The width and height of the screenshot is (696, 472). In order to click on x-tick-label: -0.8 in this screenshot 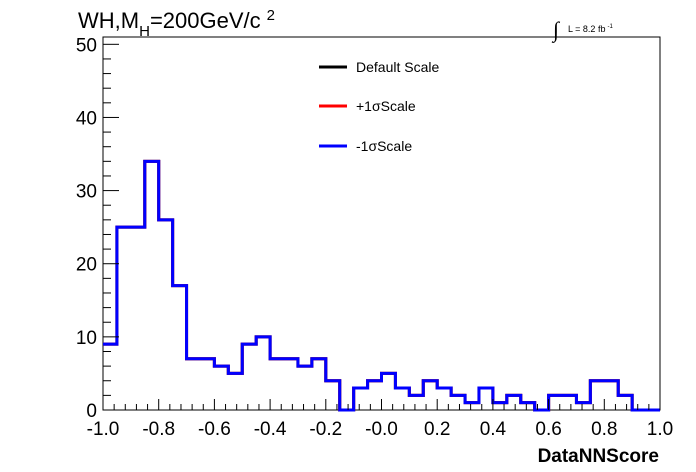, I will do `click(158, 429)`.